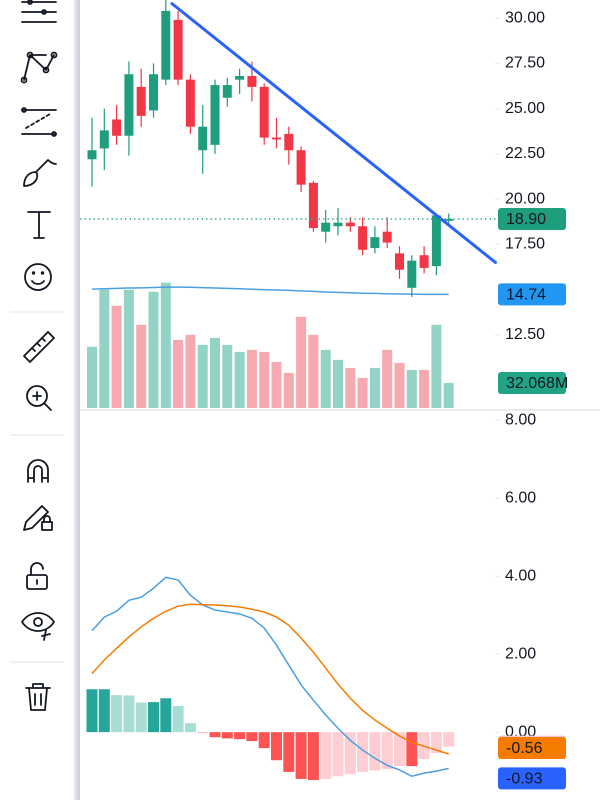  What do you see at coordinates (39, 122) in the screenshot?
I see `forecast-tool` at bounding box center [39, 122].